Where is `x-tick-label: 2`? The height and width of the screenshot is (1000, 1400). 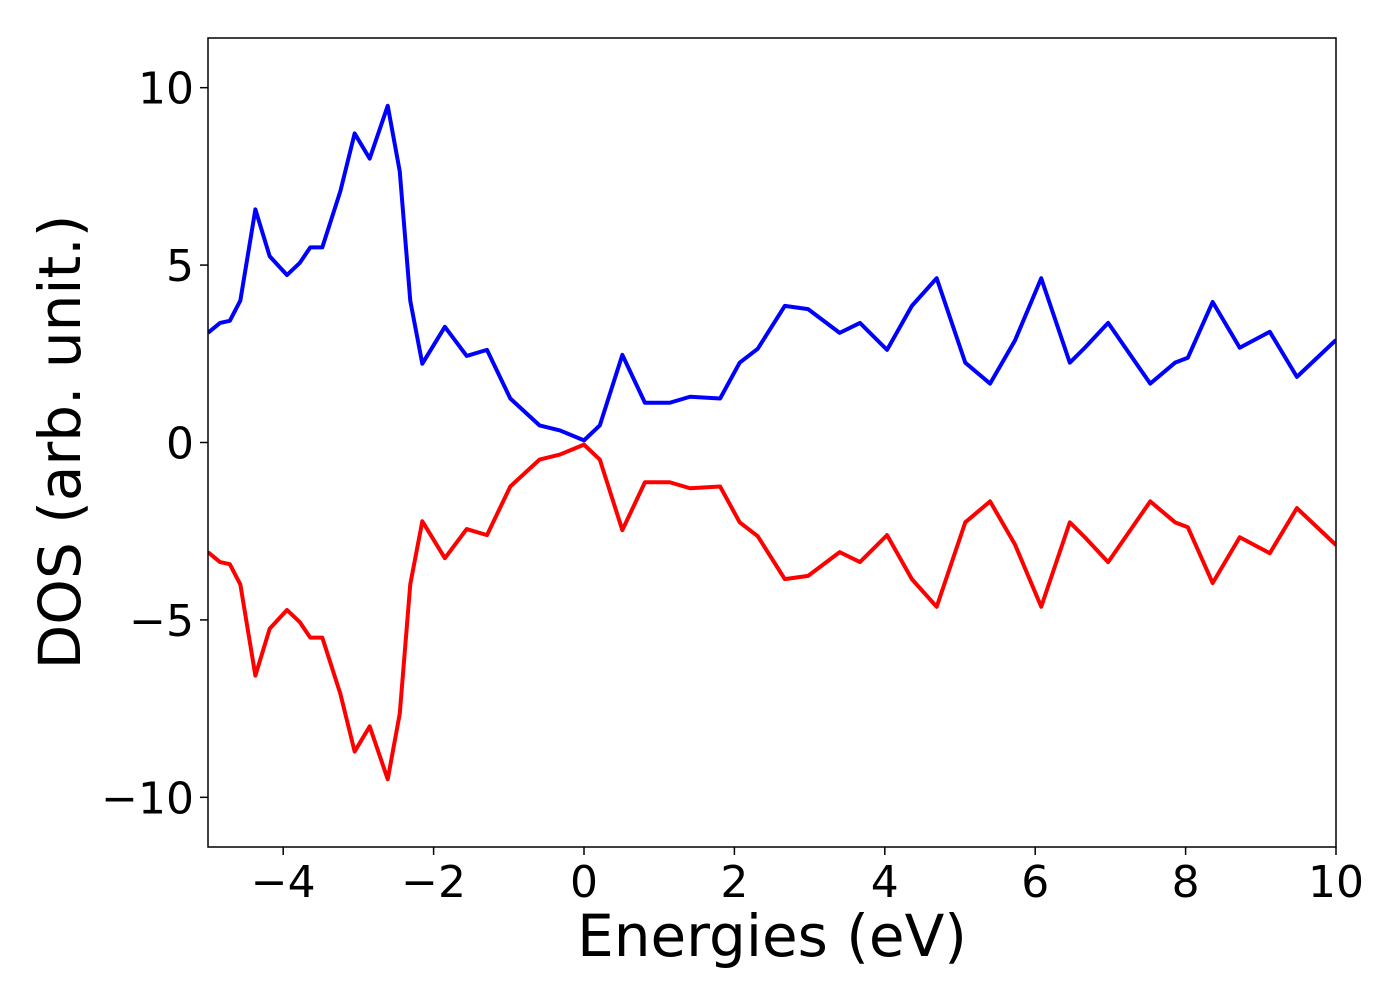
x-tick-label: 2 is located at coordinates (734, 882).